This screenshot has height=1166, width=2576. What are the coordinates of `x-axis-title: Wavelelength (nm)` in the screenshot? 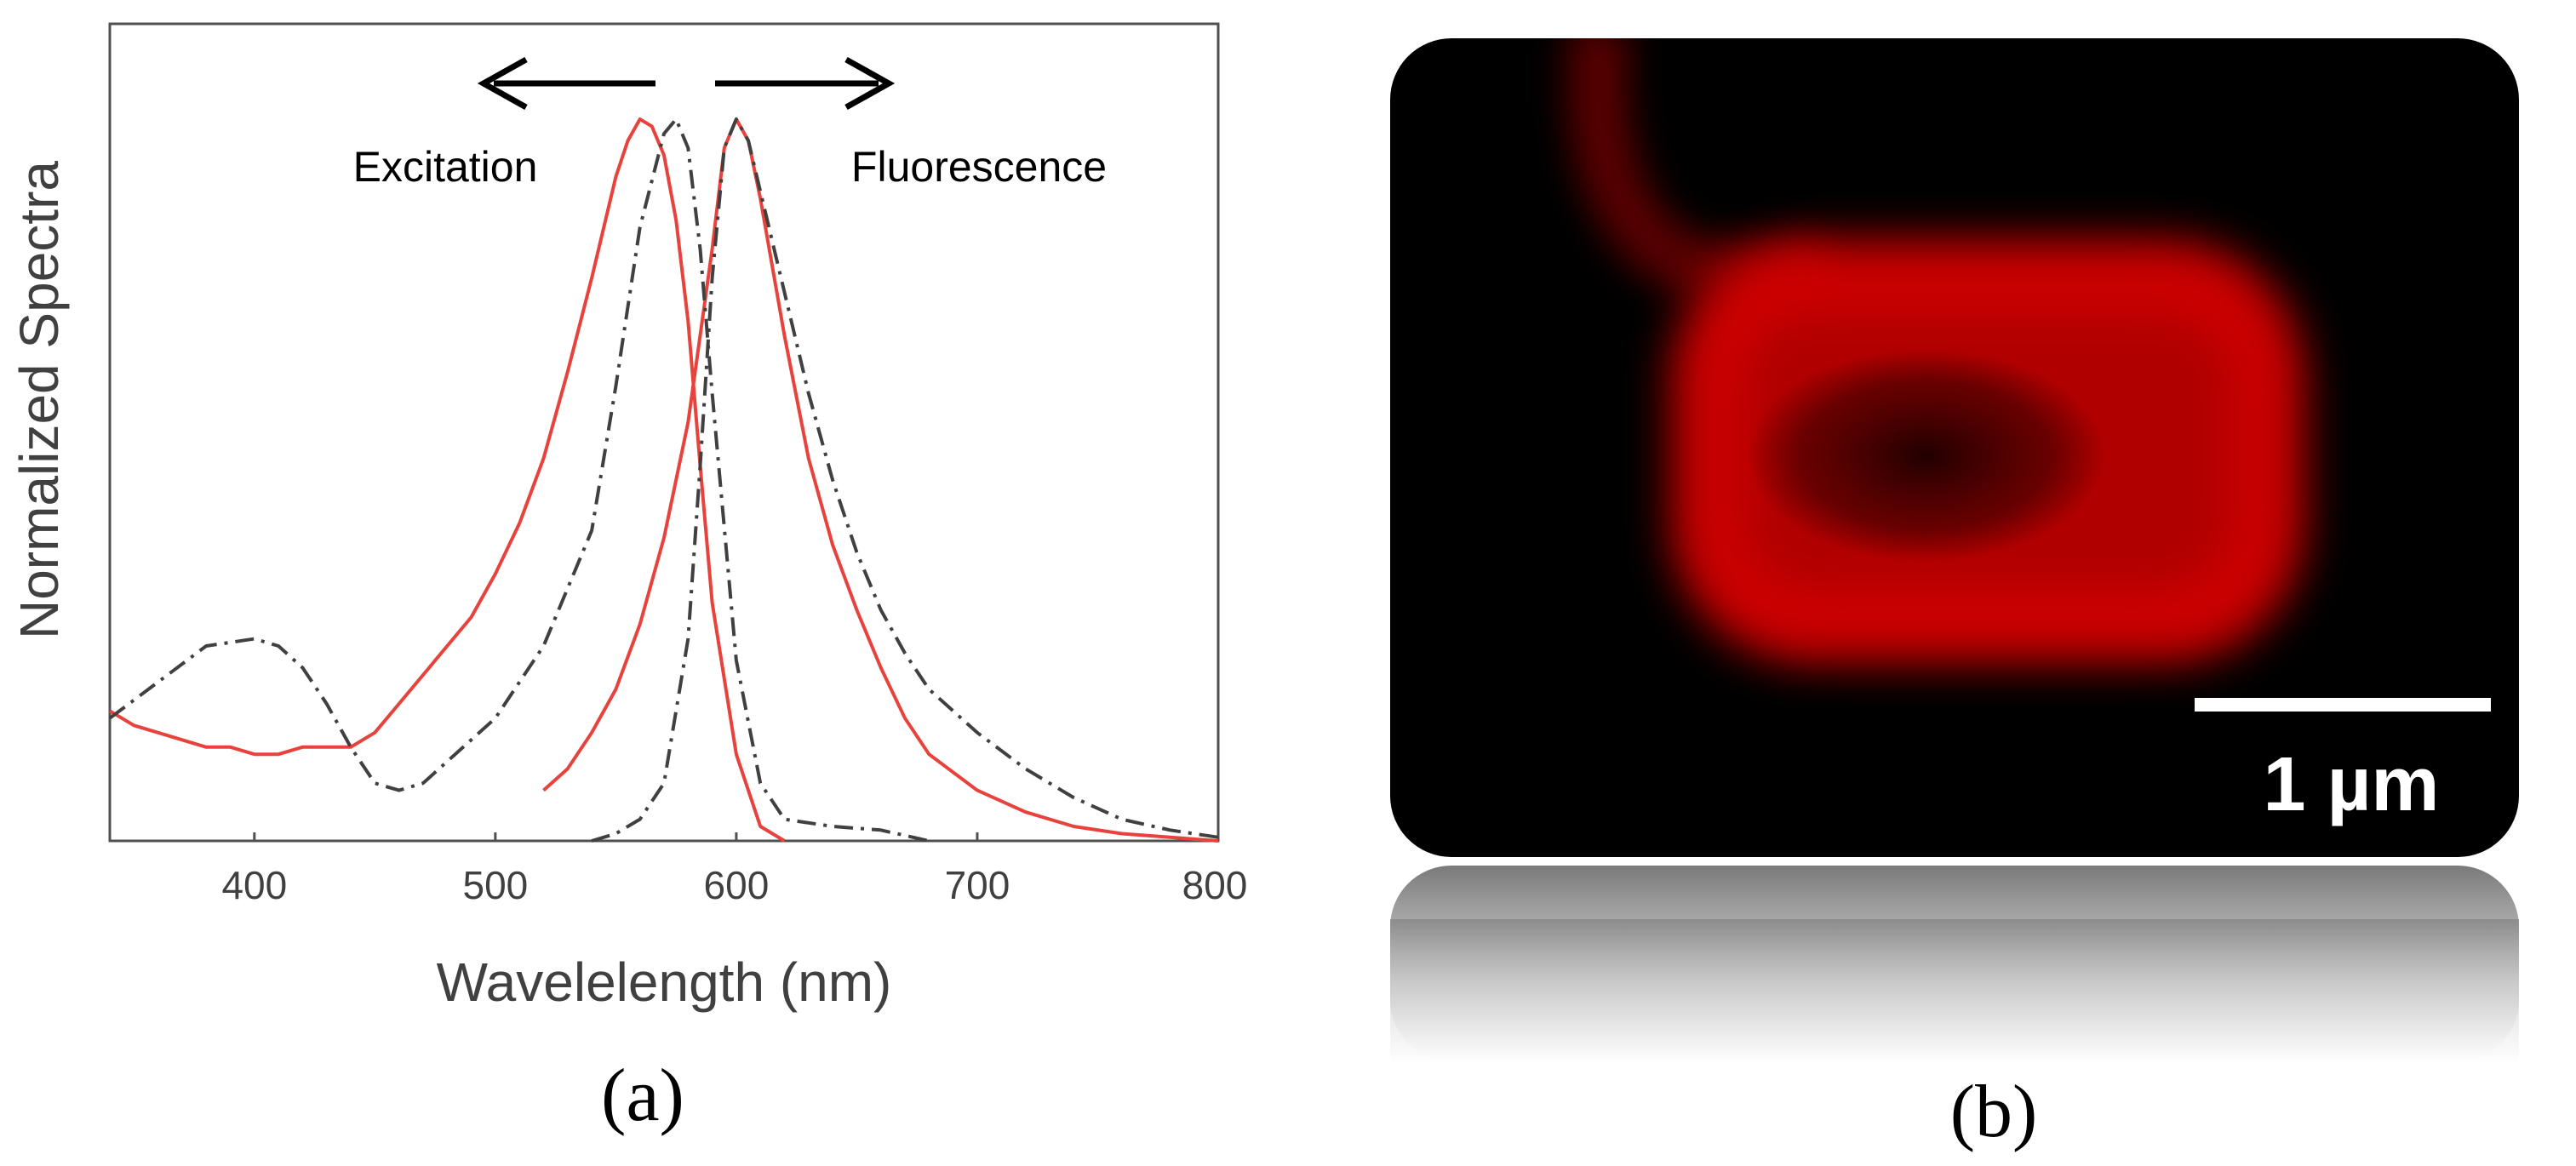 It's located at (665, 982).